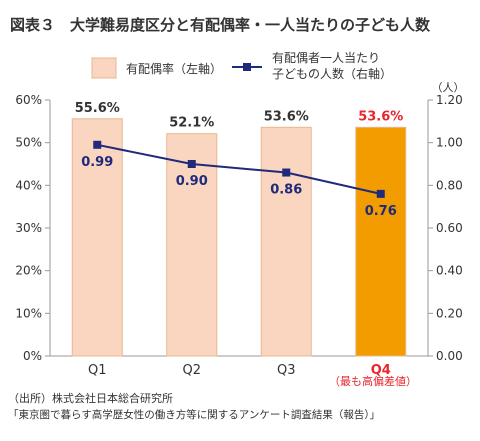 Image resolution: width=480 pixels, height=441 pixels. Describe the element at coordinates (28, 143) in the screenshot. I see `left-tick-label: 50%` at that location.